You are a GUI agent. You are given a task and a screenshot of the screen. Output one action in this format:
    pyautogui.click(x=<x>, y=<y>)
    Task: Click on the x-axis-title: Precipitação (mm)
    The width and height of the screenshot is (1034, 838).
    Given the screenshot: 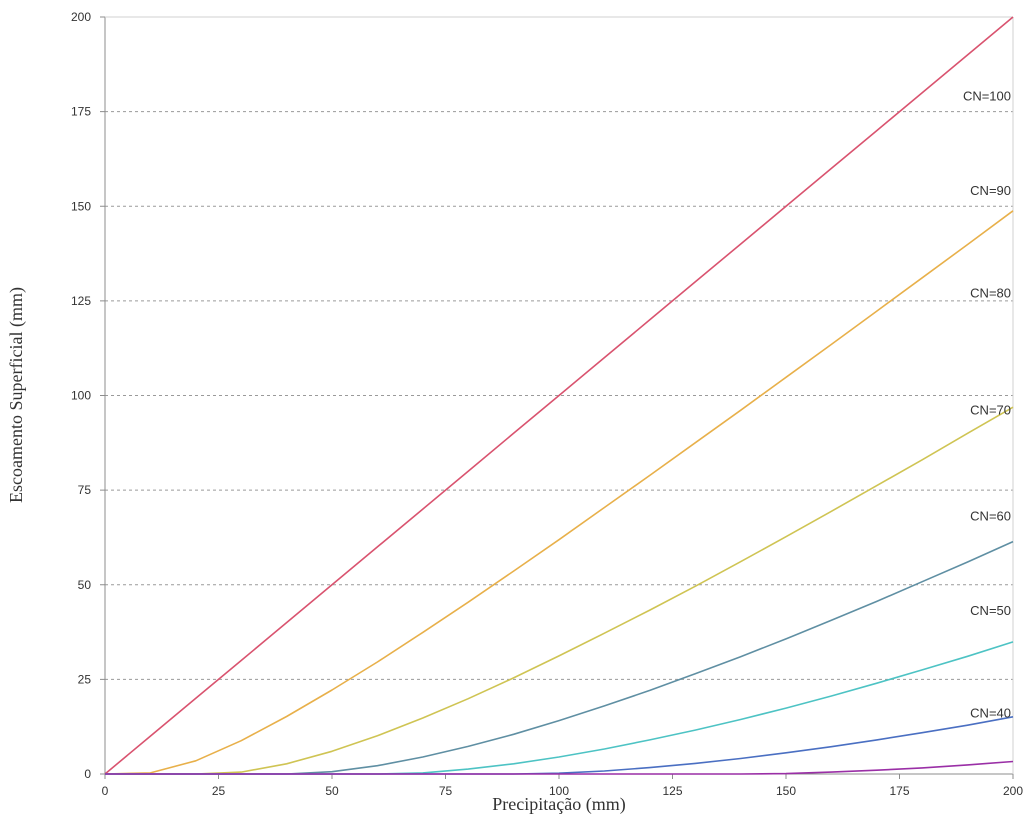 What is the action you would take?
    pyautogui.click(x=558, y=804)
    